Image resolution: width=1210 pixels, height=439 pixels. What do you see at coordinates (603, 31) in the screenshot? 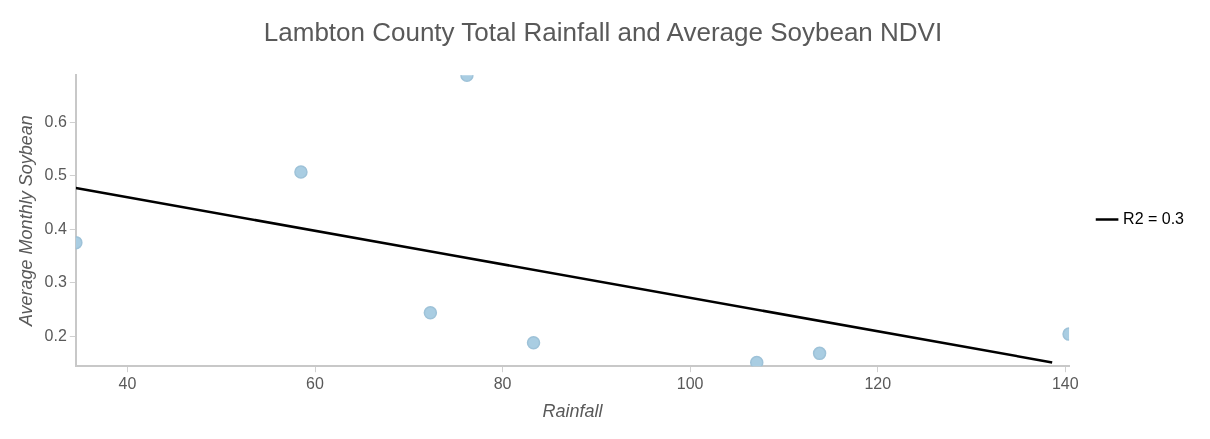
I see `chart-title: Lambton County Total Rainfall and Average Soybean NDVI` at bounding box center [603, 31].